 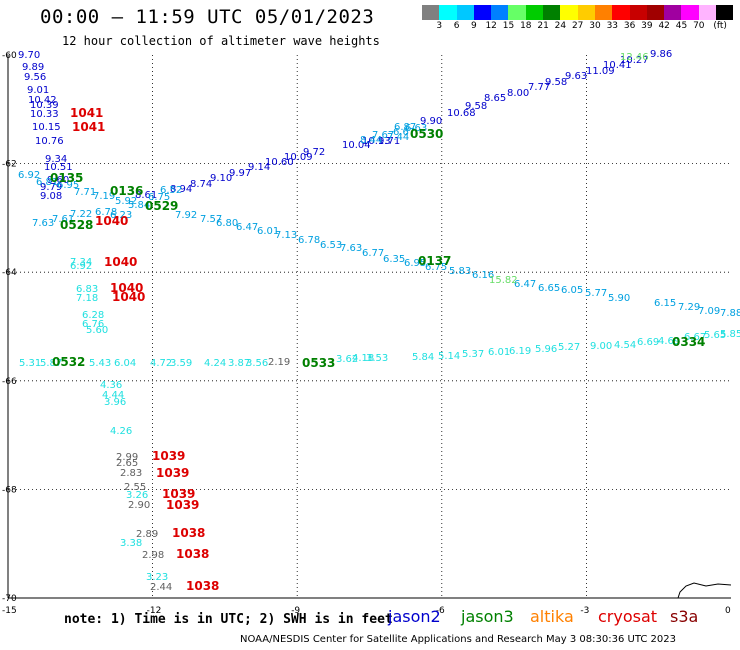 What do you see at coordinates (146, 195) in the screenshot?
I see `swh-label-blue: 8.61` at bounding box center [146, 195].